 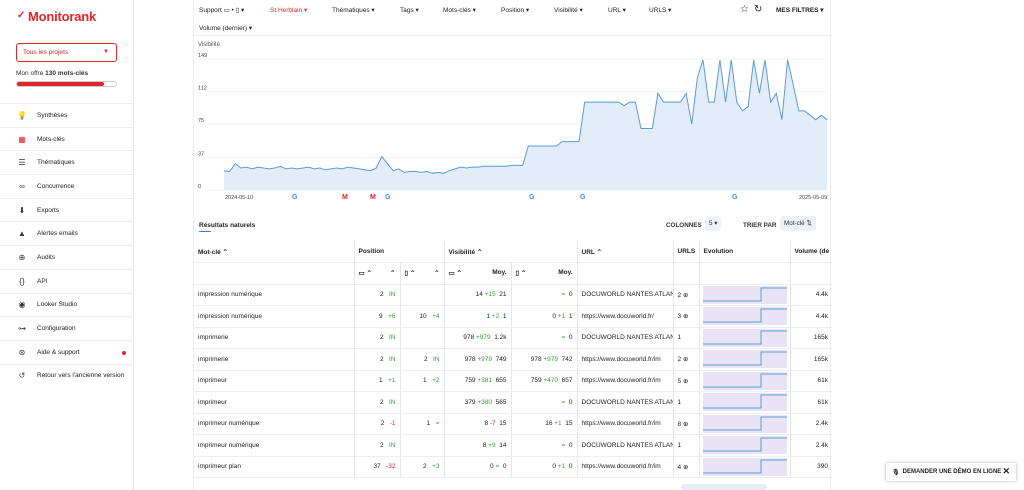 I want to click on sidebar-item-11: ↺ Retour vers l'ancienne version, so click(x=66, y=375).